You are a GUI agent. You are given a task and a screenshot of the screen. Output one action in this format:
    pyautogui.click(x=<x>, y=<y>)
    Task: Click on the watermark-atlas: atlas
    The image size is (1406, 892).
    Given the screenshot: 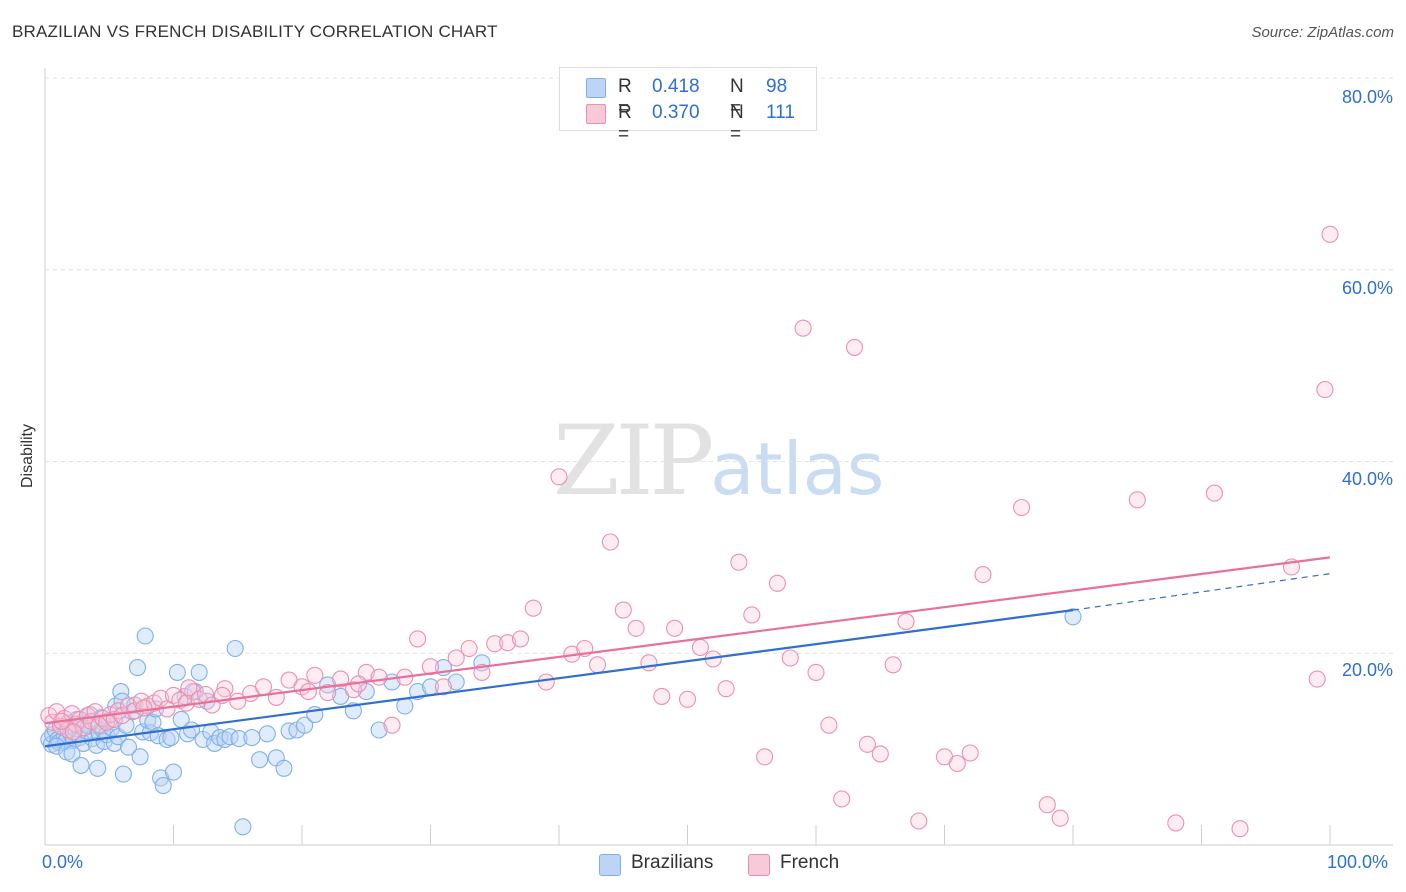 What is the action you would take?
    pyautogui.click(x=797, y=469)
    